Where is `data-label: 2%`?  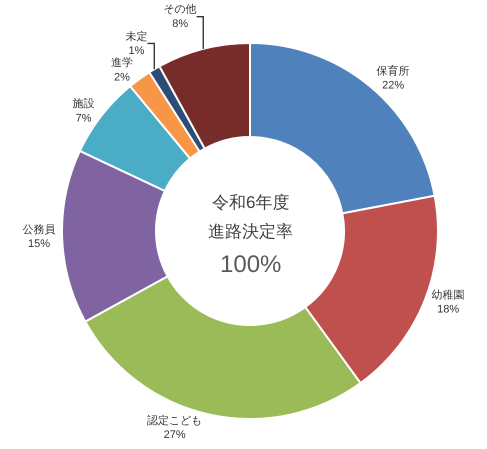
data-label: 2% is located at coordinates (122, 77).